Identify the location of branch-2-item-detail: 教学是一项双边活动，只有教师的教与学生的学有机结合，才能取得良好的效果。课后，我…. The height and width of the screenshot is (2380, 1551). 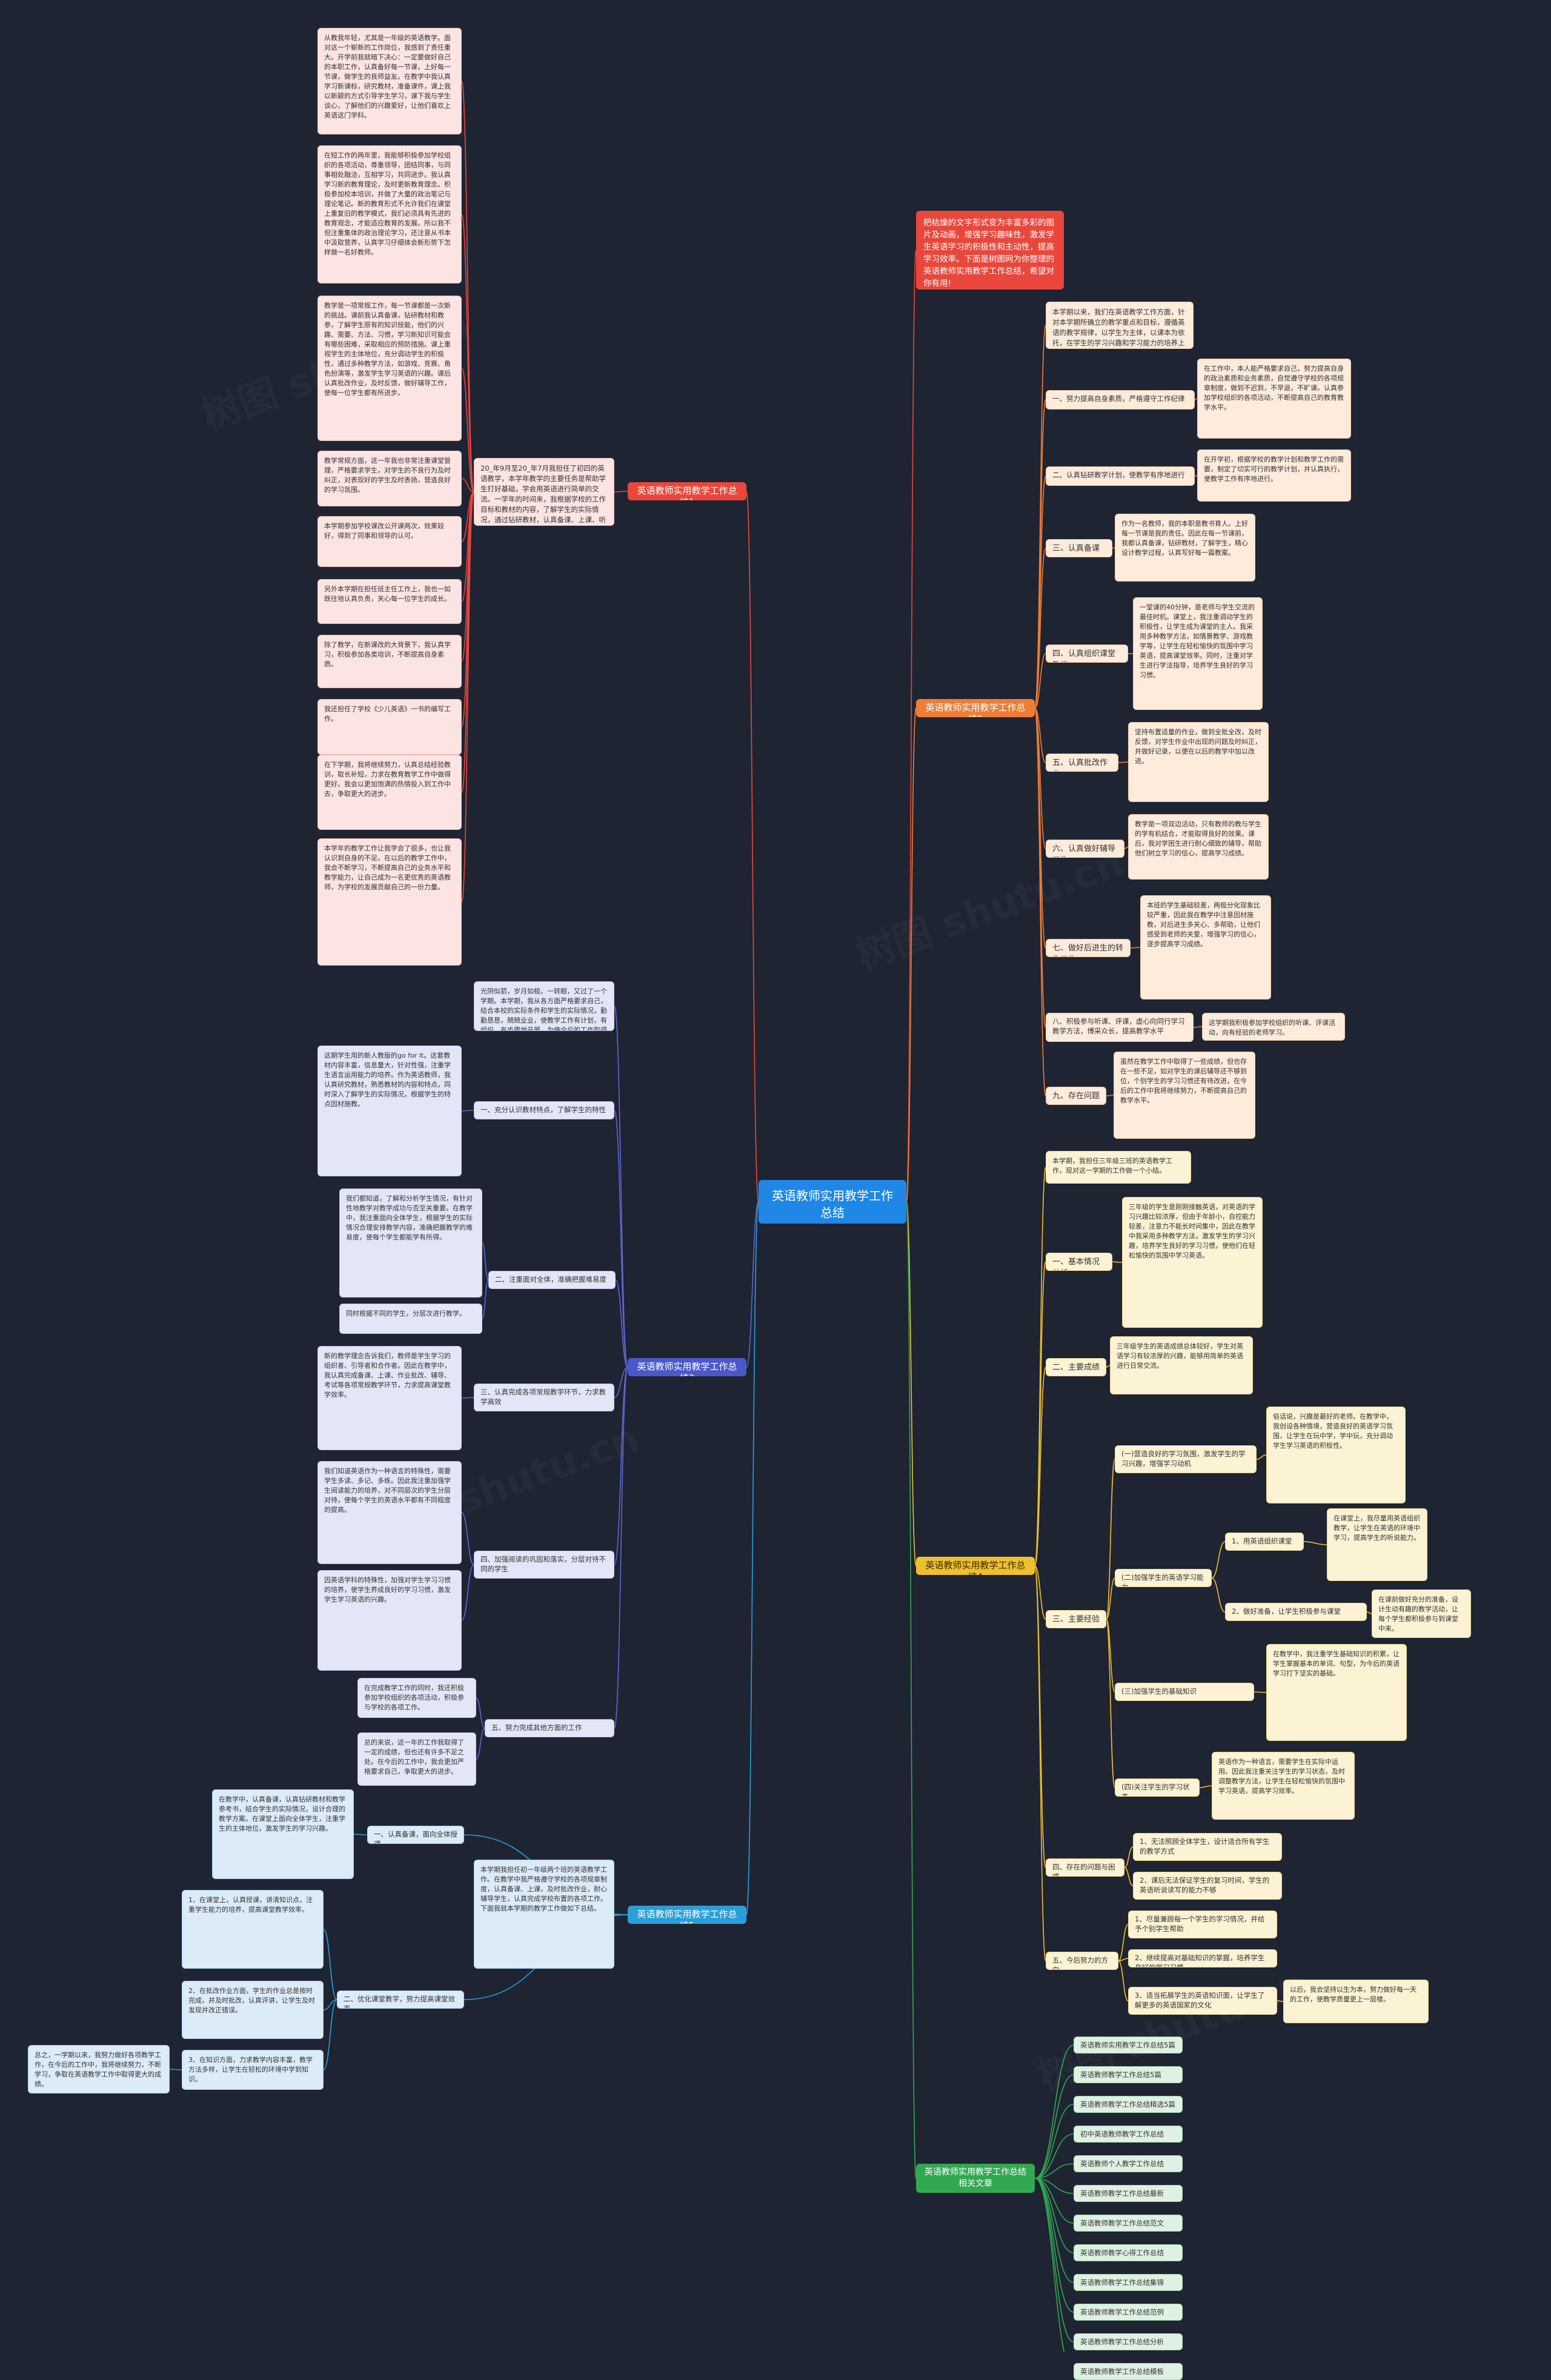
(1198, 847).